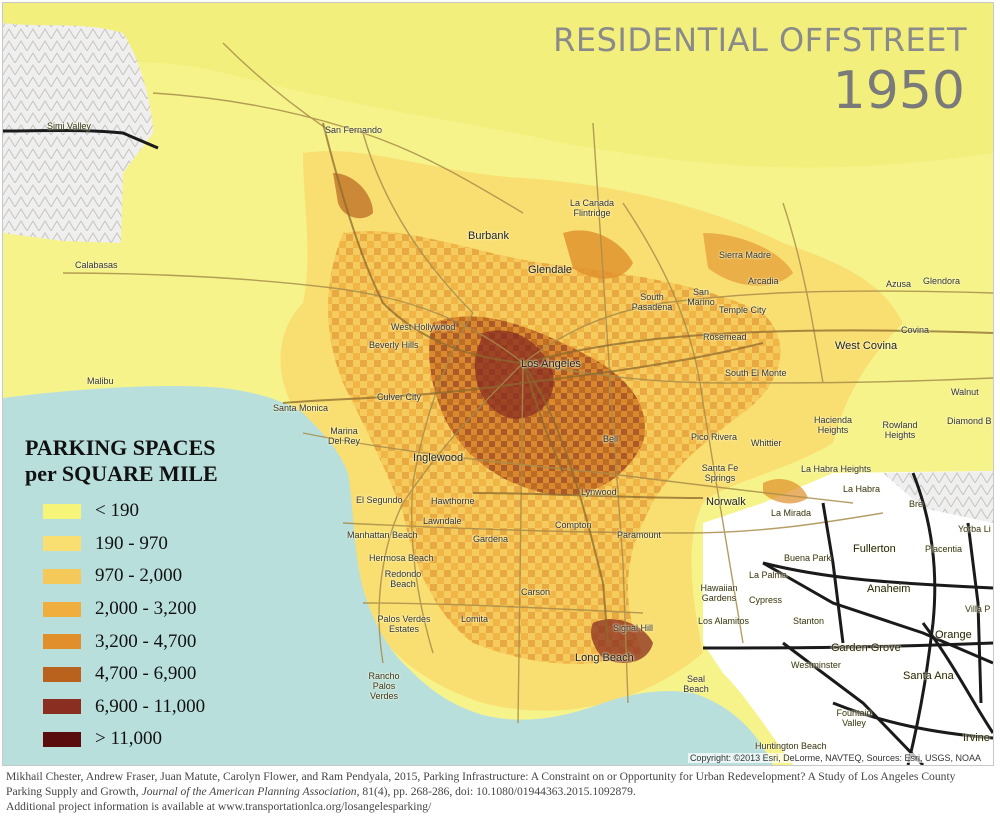 The image size is (1000, 825). I want to click on place-label: Los Alamitos, so click(724, 621).